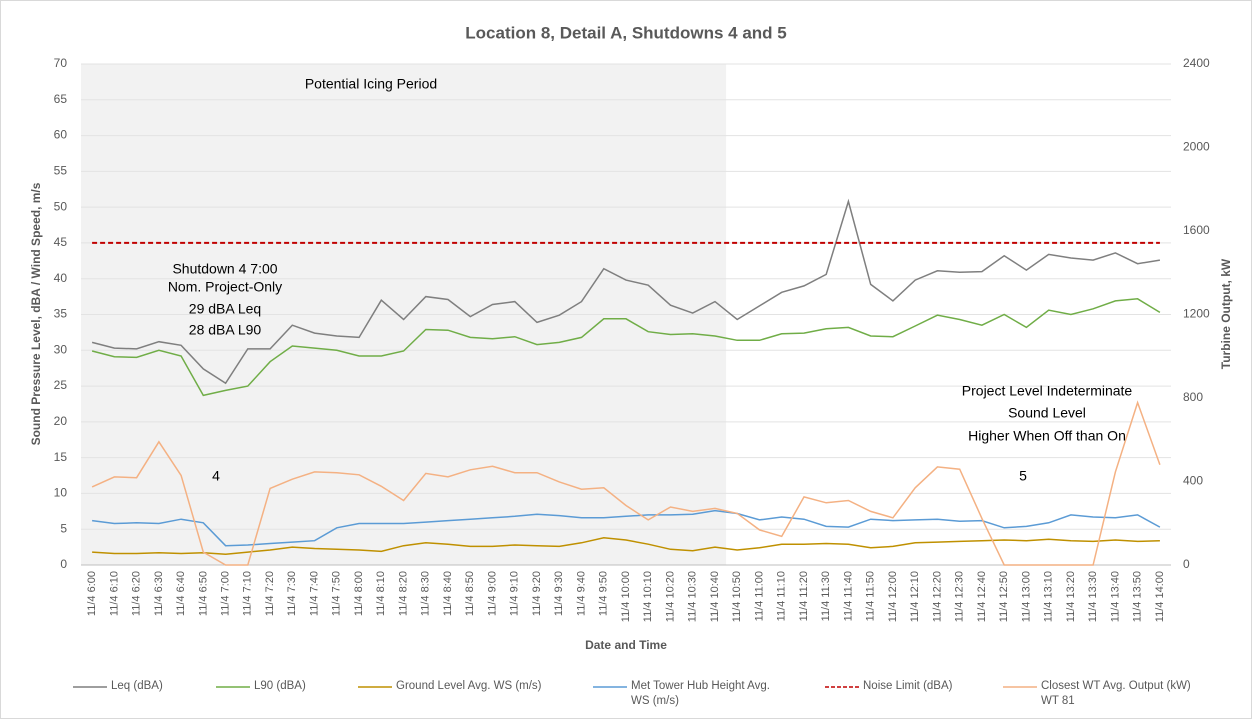 The height and width of the screenshot is (719, 1252). I want to click on x-tick-label: 11/4 13:10, so click(1049, 596).